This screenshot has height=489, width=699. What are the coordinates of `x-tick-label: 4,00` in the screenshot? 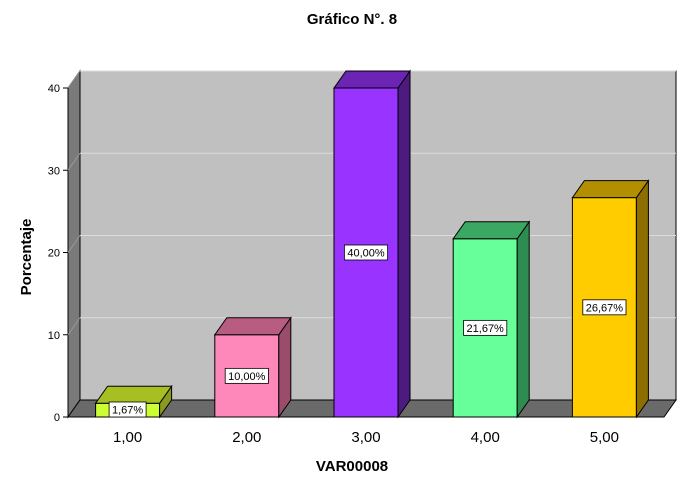 It's located at (485, 437).